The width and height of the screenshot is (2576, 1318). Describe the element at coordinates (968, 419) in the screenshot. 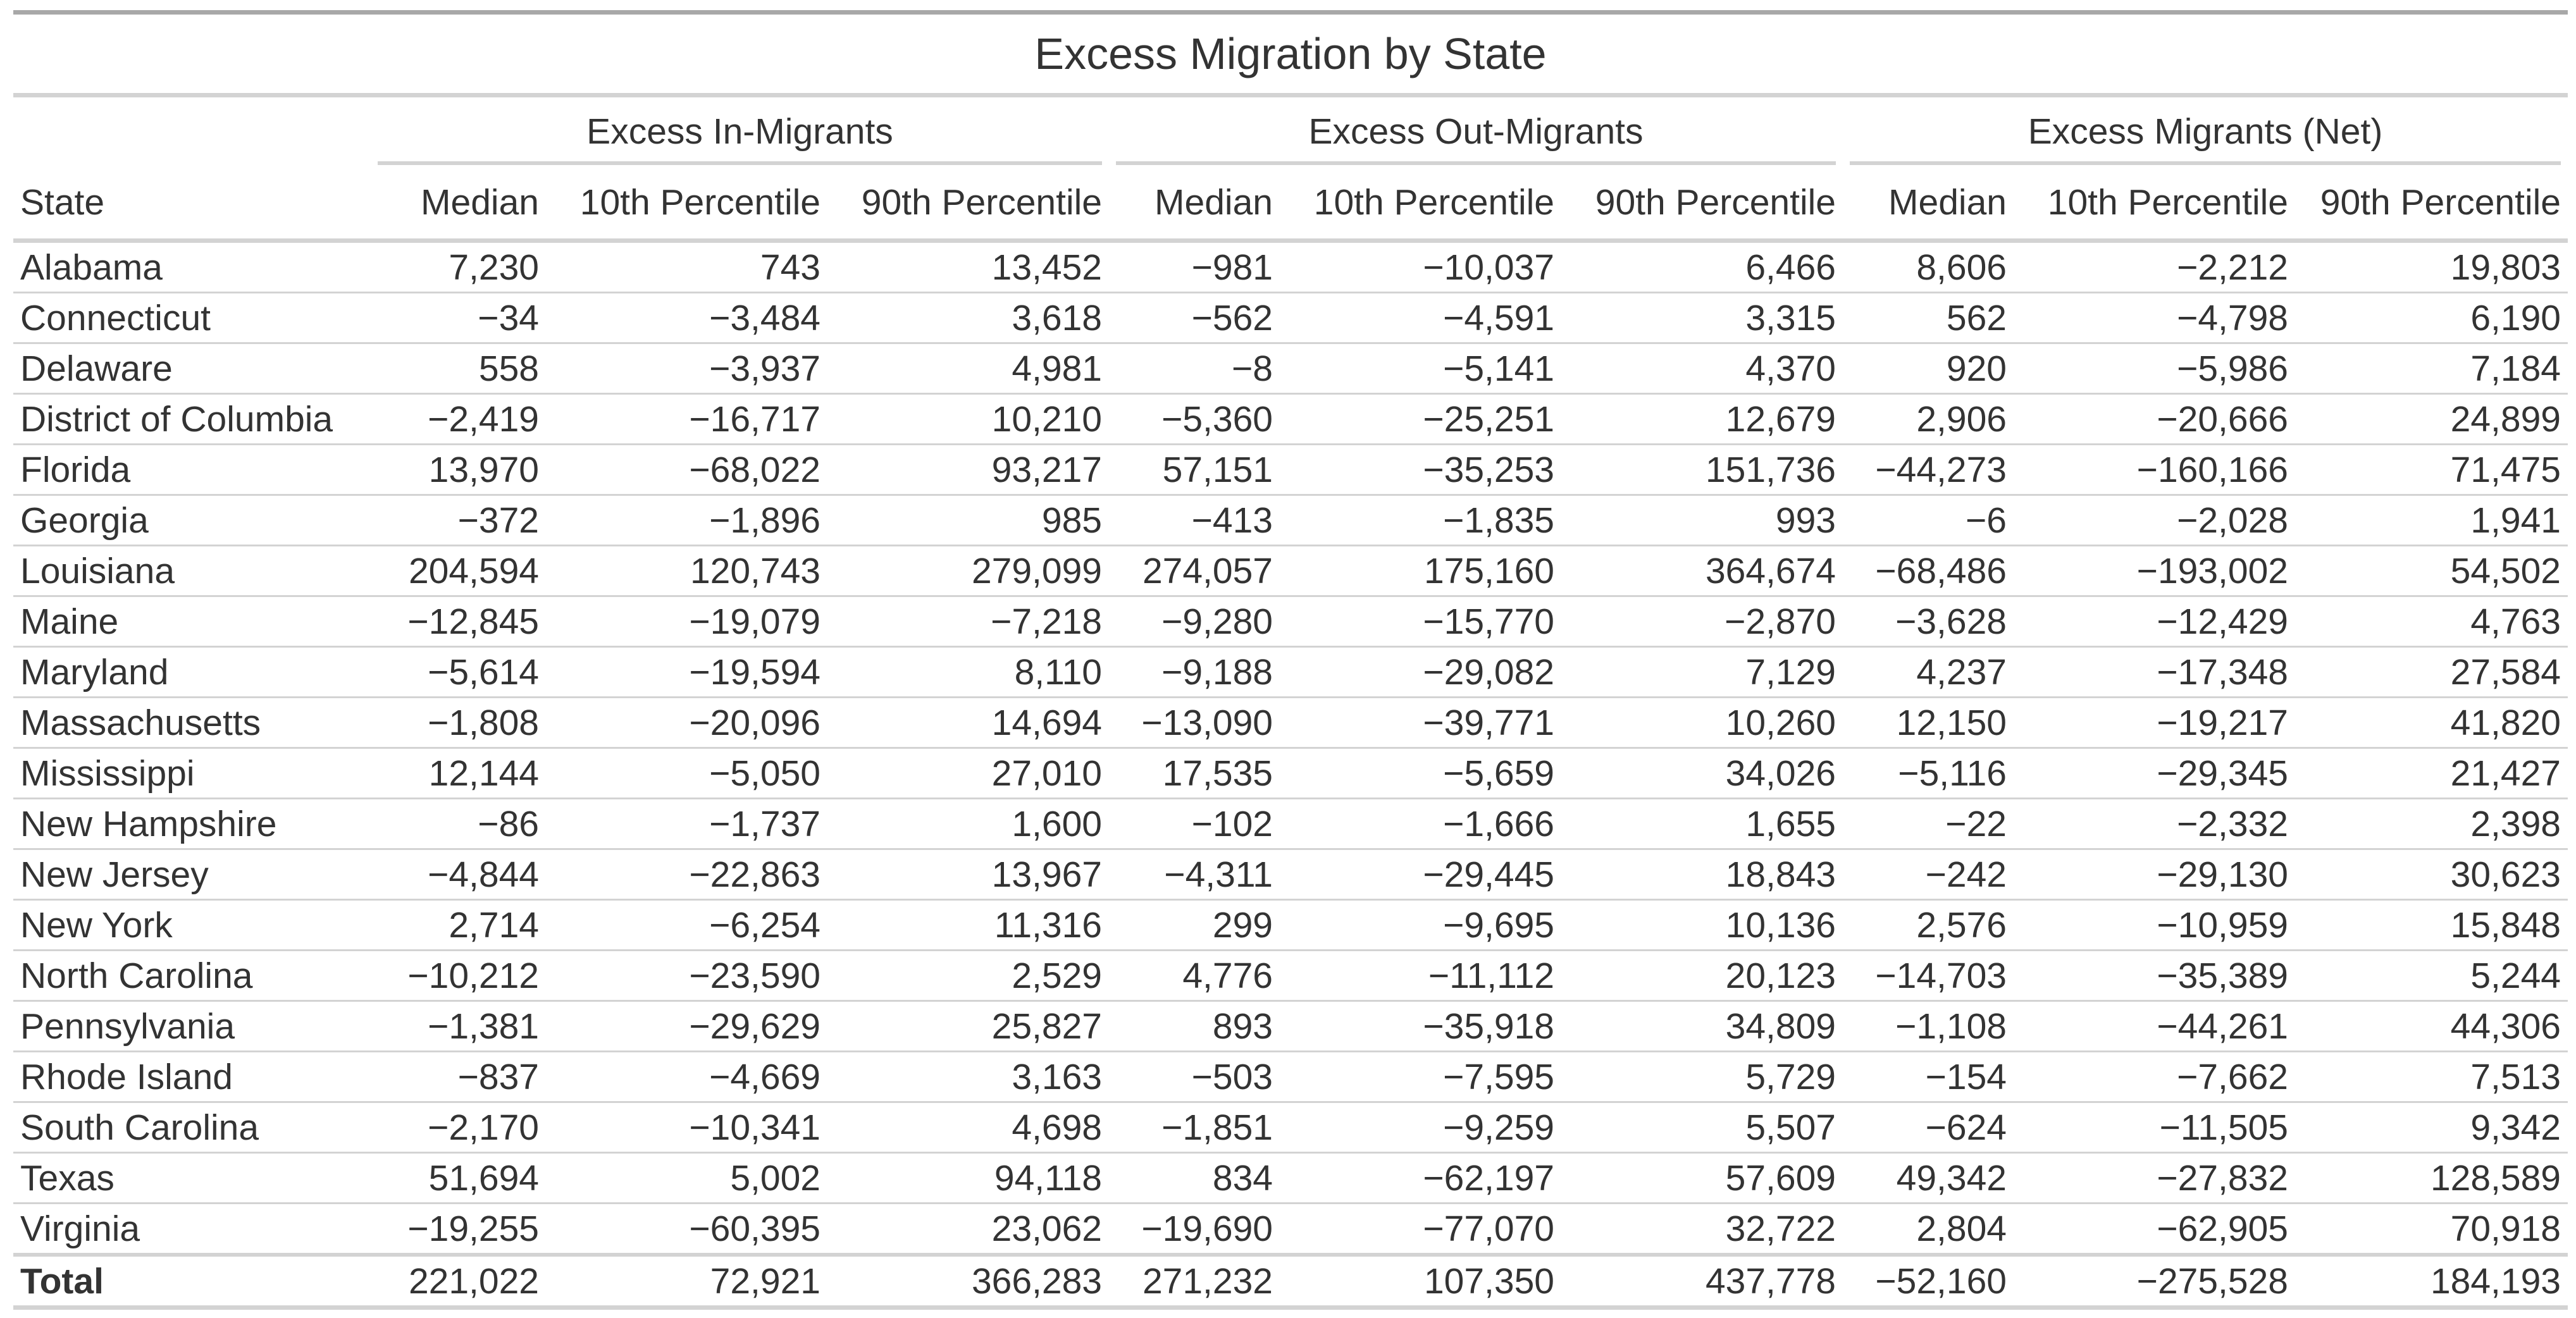

I see `value-cell: 10,210` at that location.